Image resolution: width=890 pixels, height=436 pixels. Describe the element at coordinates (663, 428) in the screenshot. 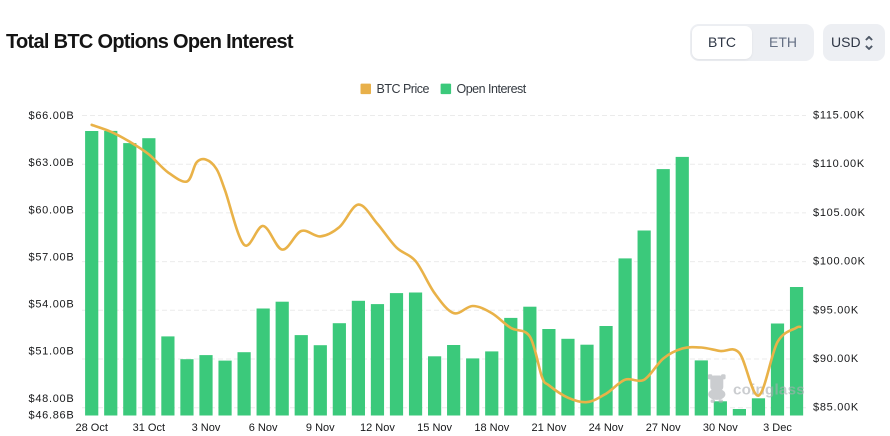

I see `svg-text: 27 Nov` at that location.